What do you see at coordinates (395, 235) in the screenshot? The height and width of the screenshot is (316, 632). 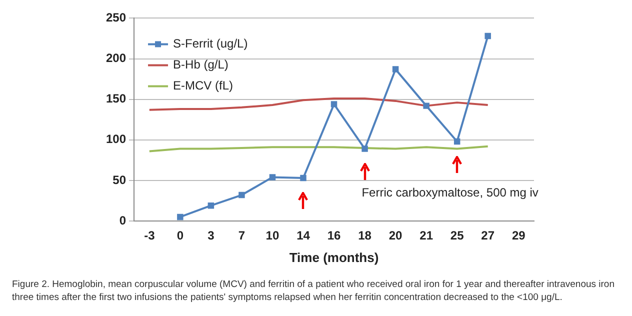 I see `x-tick-label: 20` at bounding box center [395, 235].